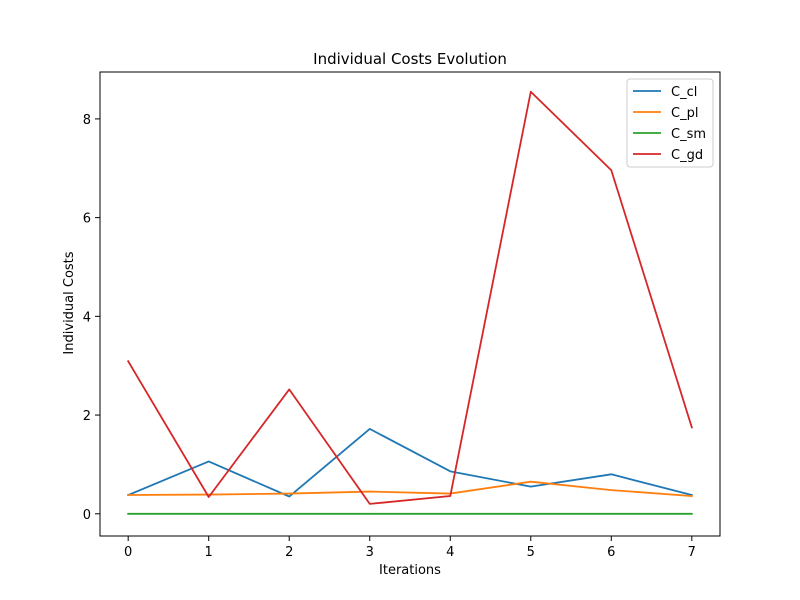  I want to click on chart-title: Individual Costs Evolution, so click(410, 59).